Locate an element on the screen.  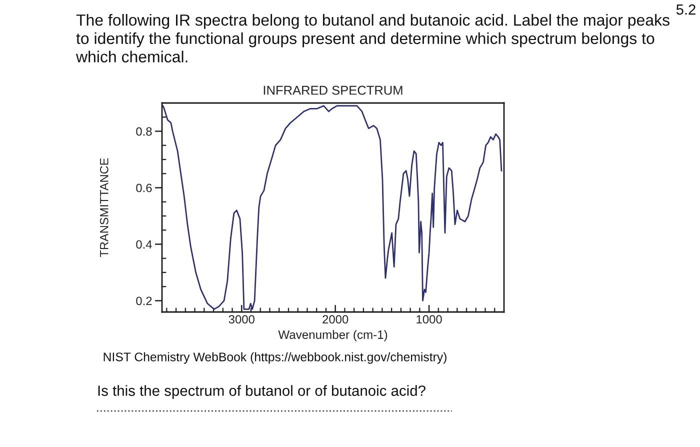
y-tick-label: 0.8 is located at coordinates (144, 131).